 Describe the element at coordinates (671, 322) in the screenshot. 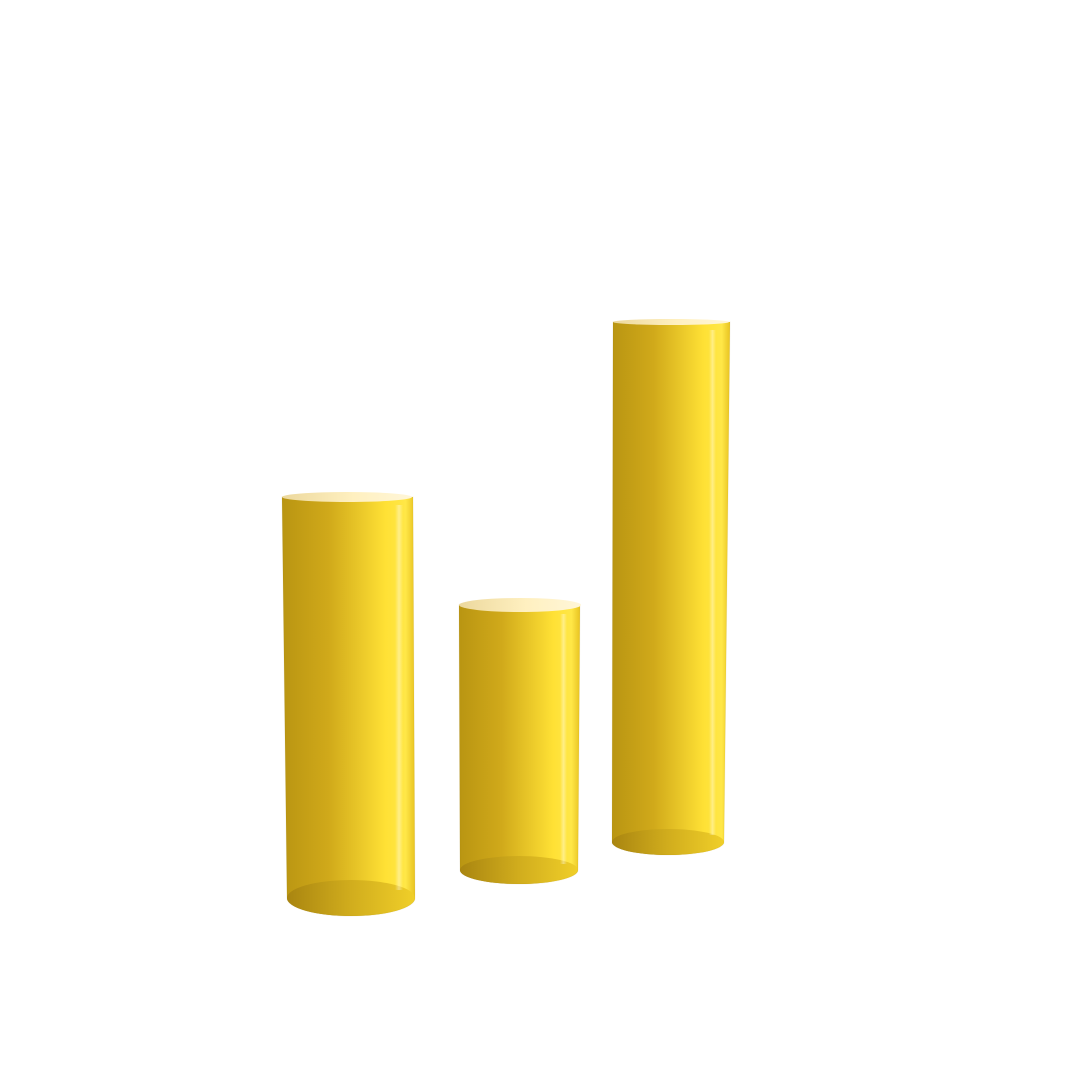

I see `right-cylinder-top` at that location.